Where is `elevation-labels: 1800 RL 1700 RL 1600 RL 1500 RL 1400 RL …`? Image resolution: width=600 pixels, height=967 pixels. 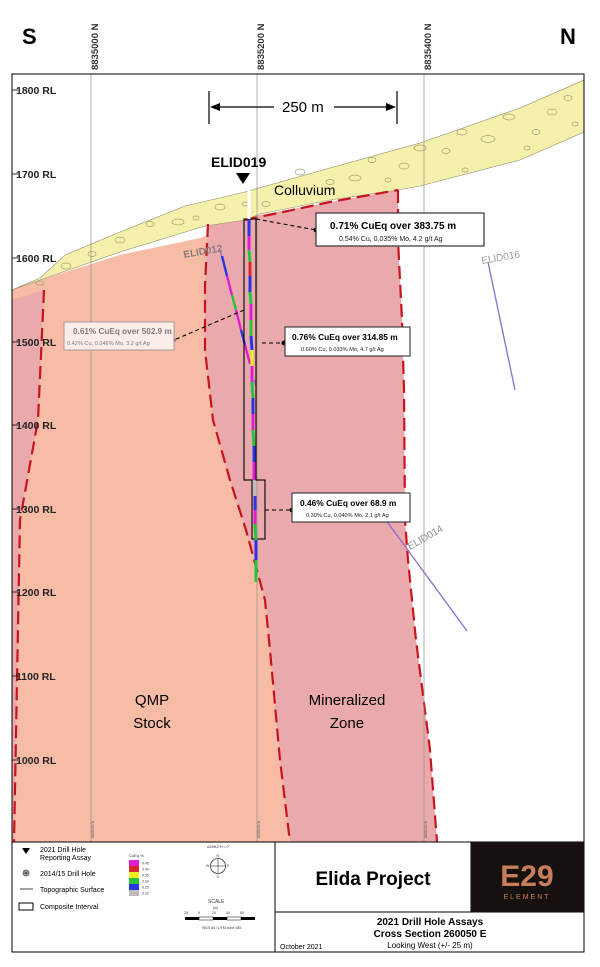 elevation-labels: 1800 RL 1700 RL 1600 RL 1500 RL 1400 RL … is located at coordinates (36, 426).